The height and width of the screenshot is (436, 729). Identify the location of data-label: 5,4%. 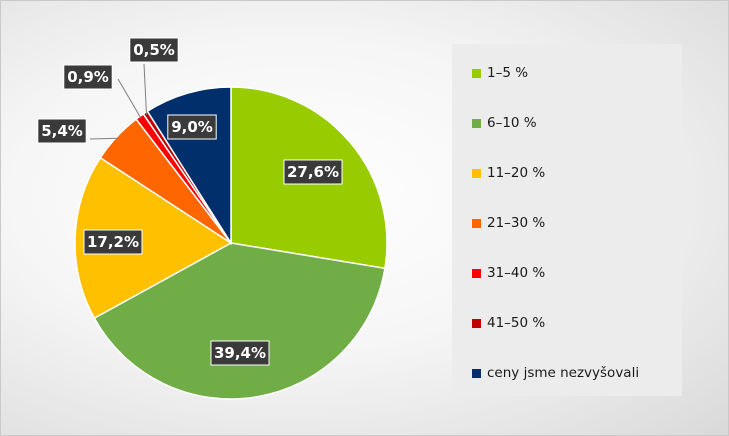
(62, 131).